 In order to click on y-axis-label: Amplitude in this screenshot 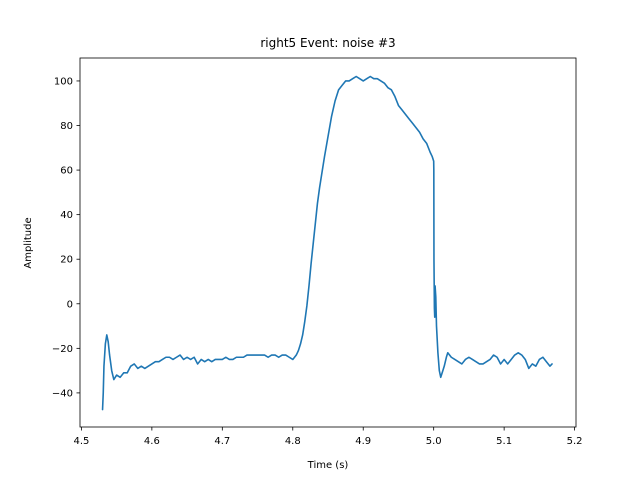, I will do `click(28, 242)`.